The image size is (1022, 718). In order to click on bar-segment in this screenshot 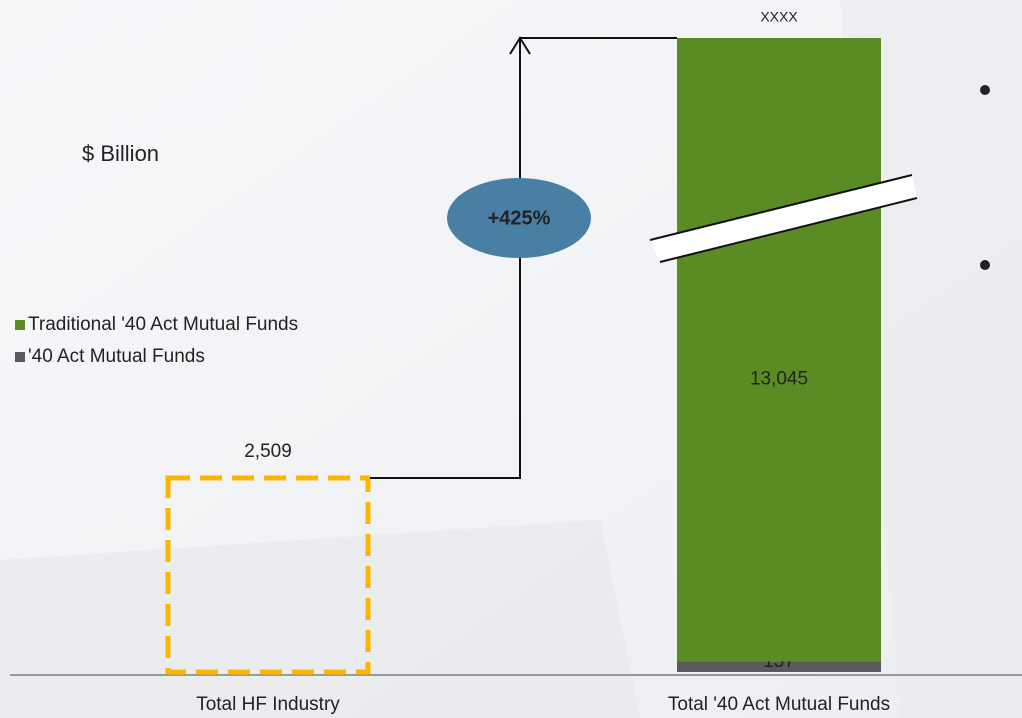, I will do `click(779, 666)`.